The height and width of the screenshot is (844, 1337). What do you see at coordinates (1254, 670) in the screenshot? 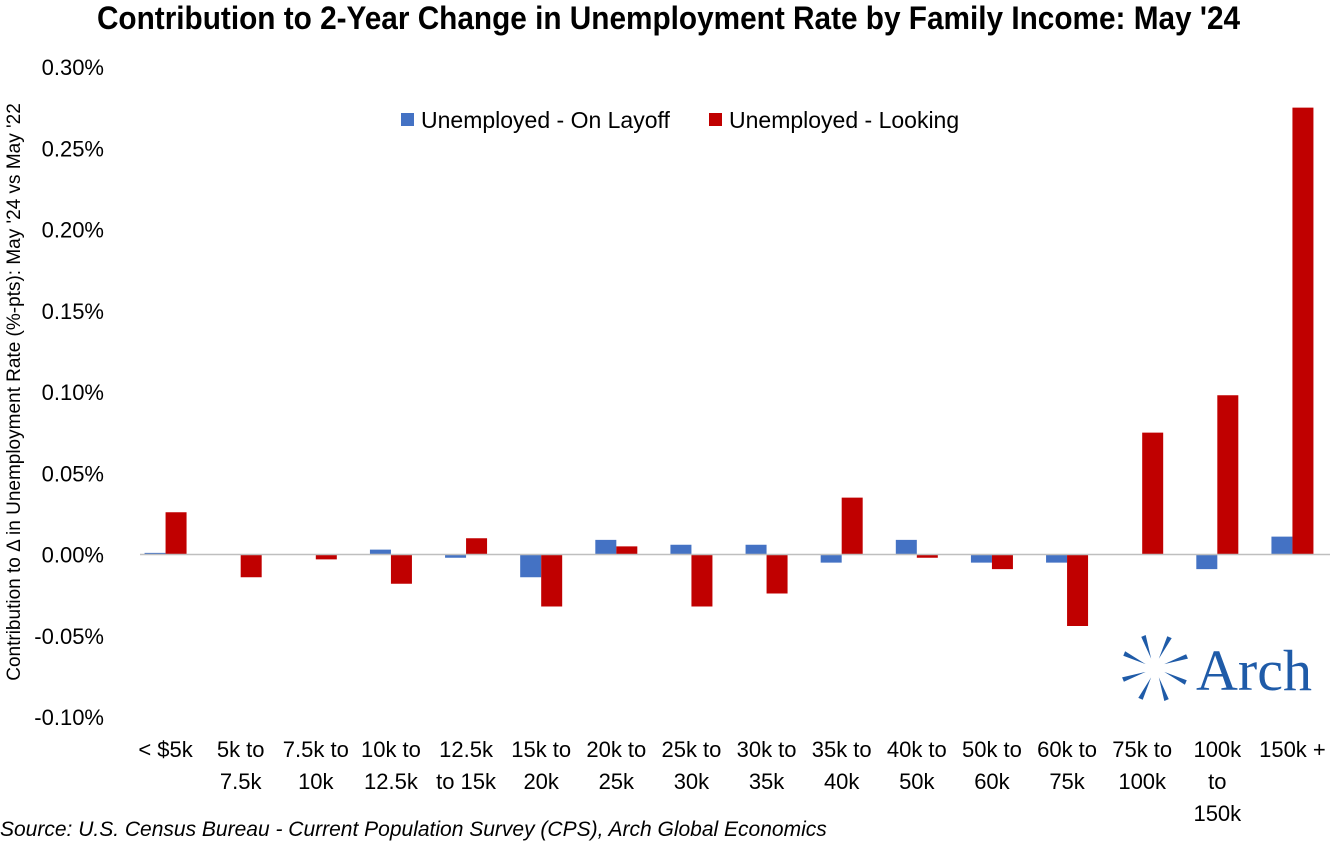
I see `logo-wordmark: Arch` at bounding box center [1254, 670].